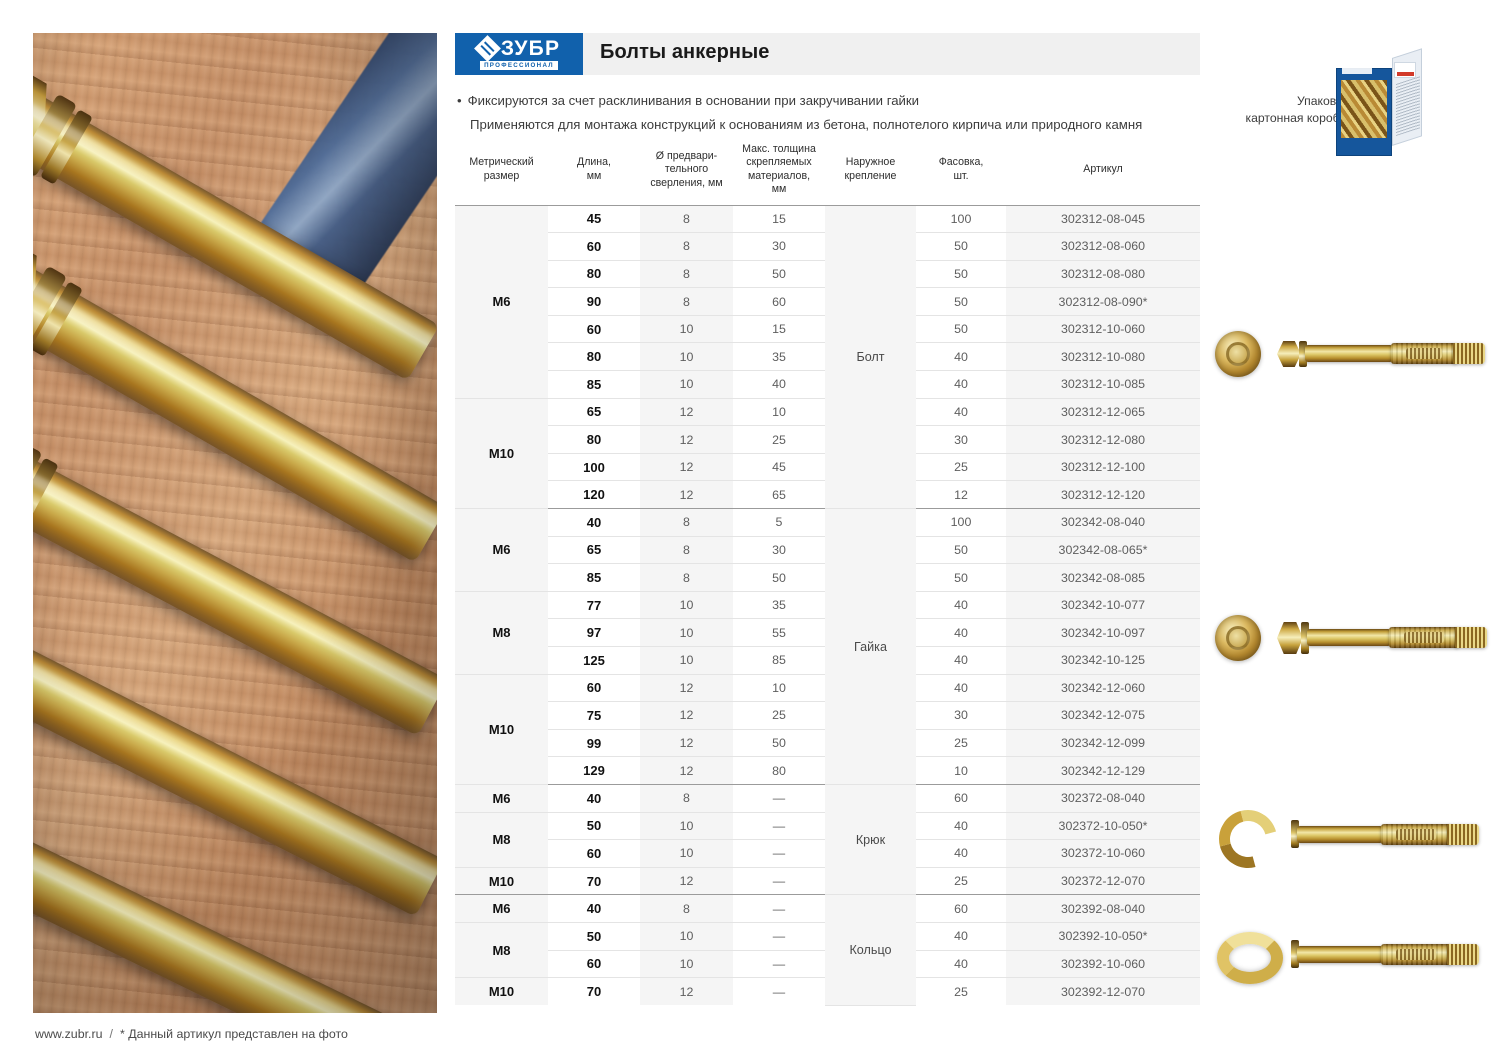 The height and width of the screenshot is (1060, 1500). What do you see at coordinates (594, 715) in the screenshot?
I see `cell-length: 75` at bounding box center [594, 715].